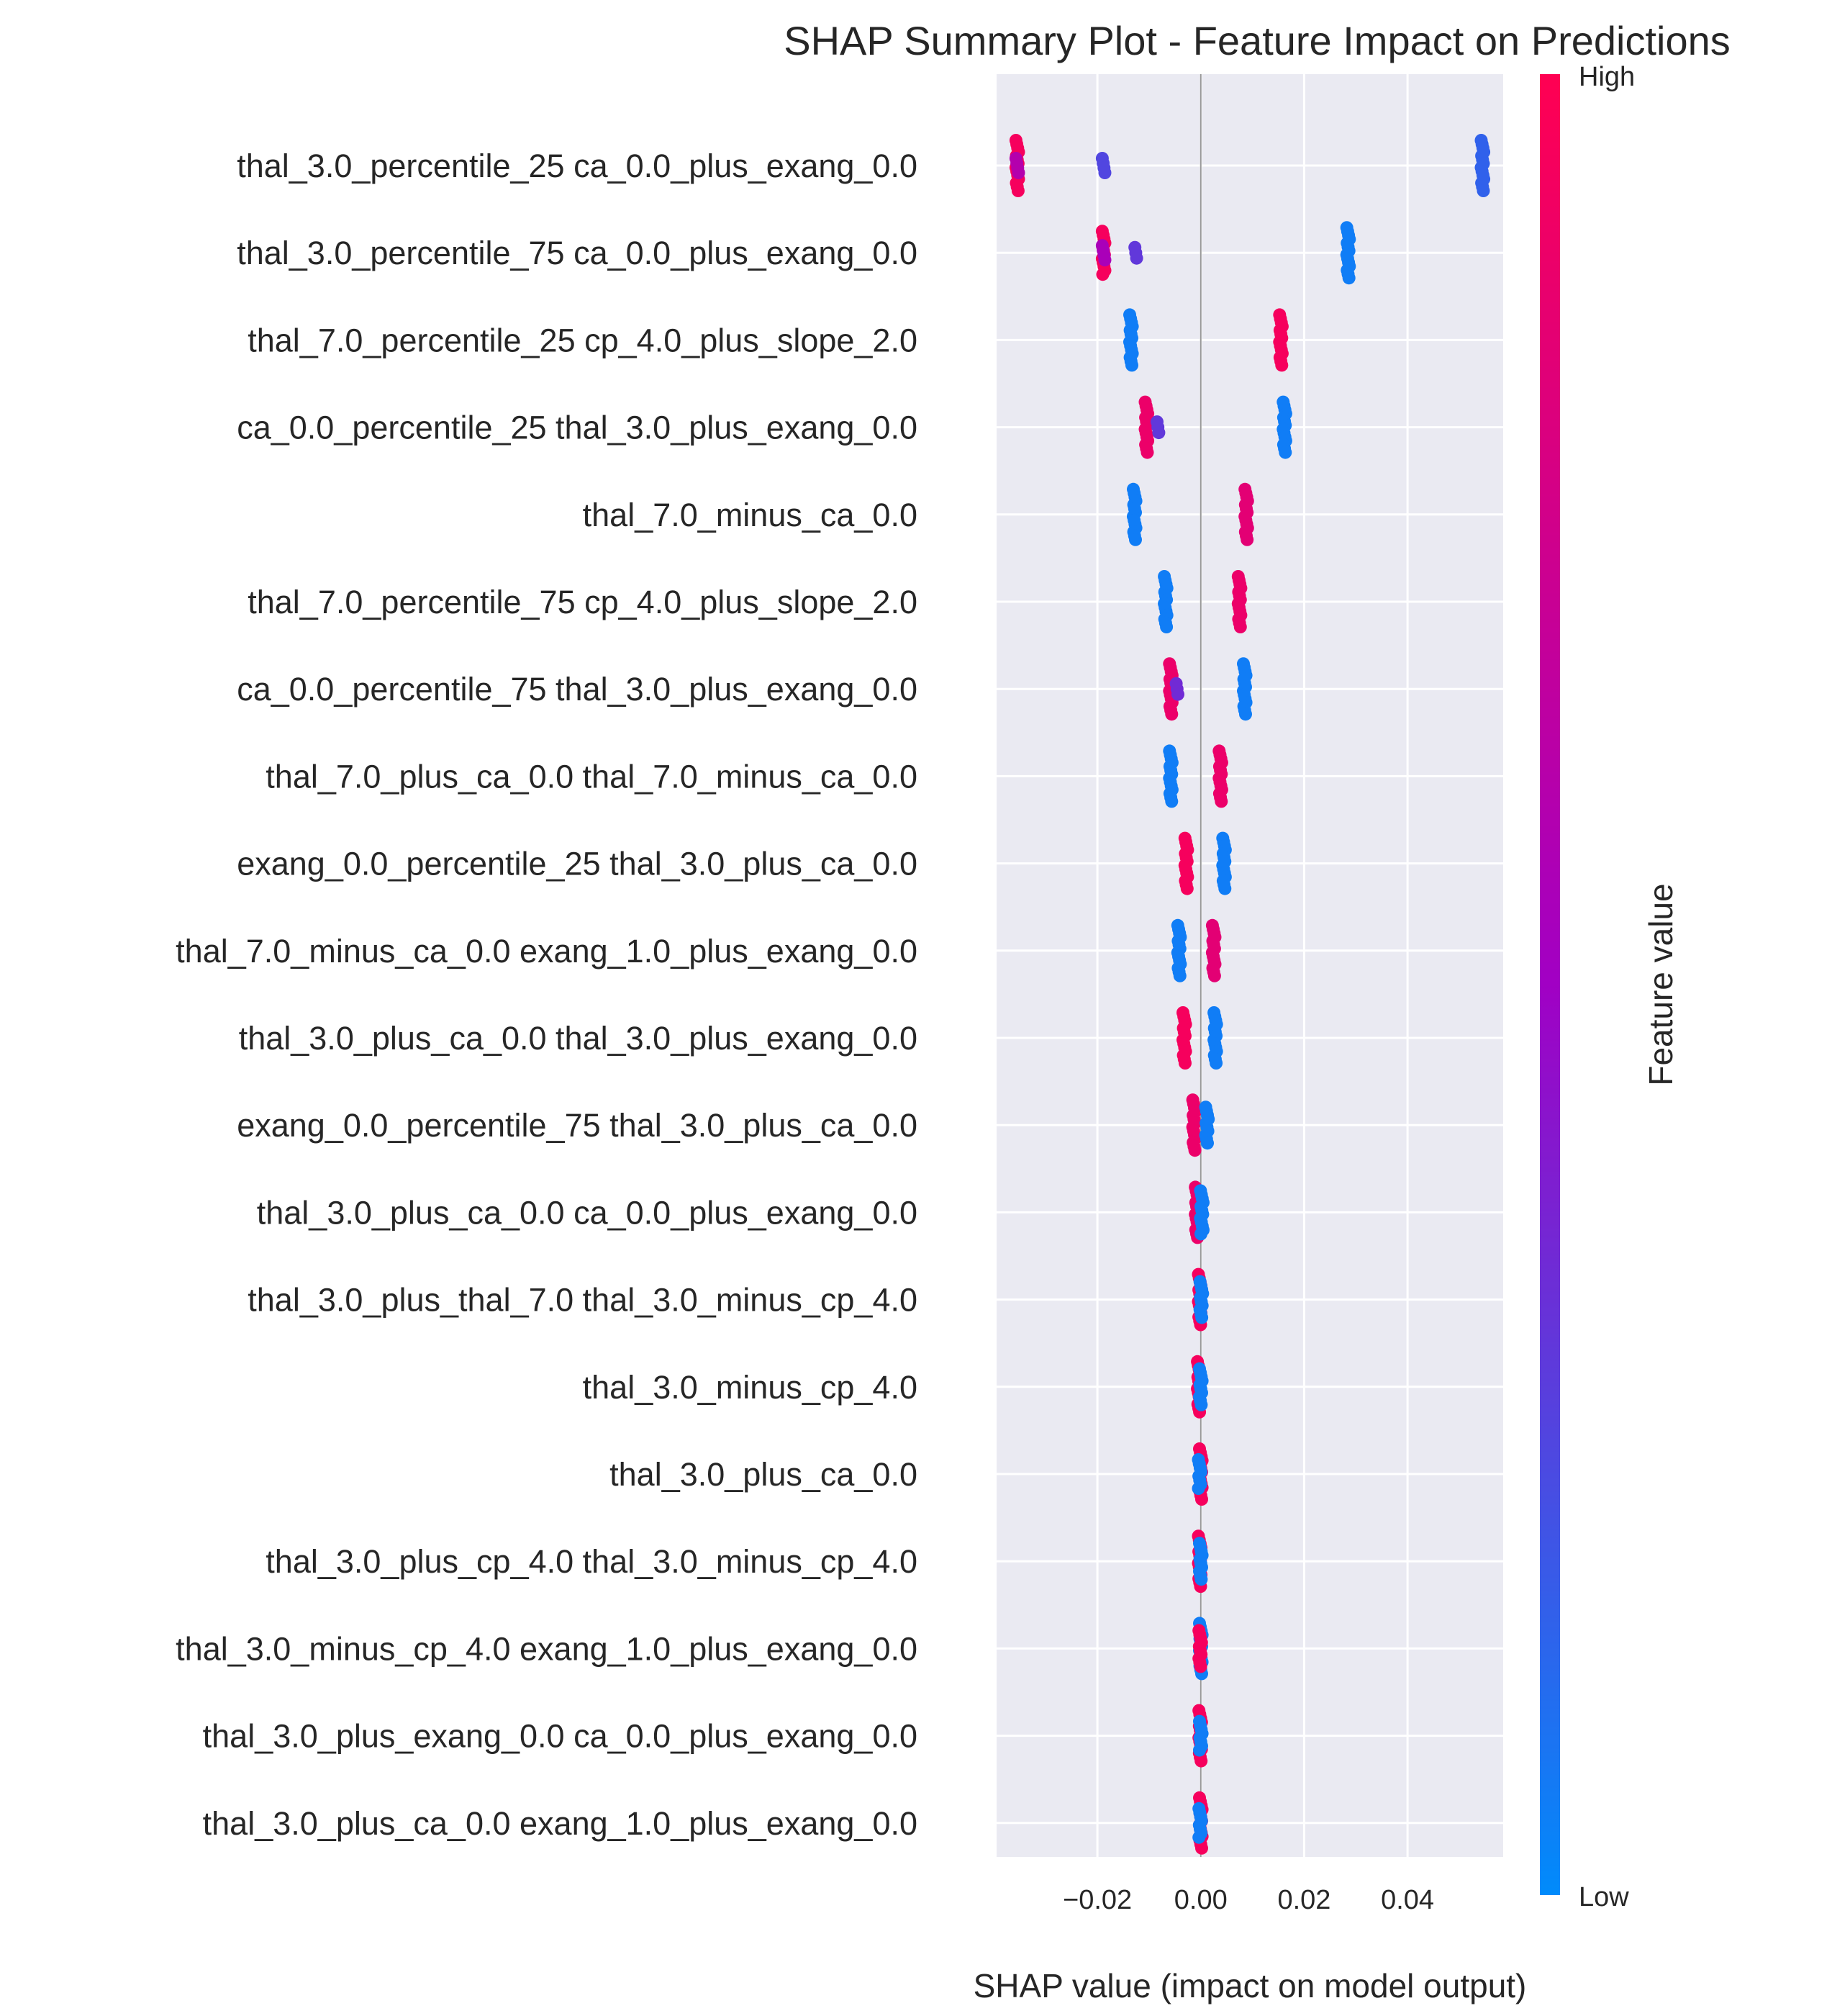 Image resolution: width=1832 pixels, height=2016 pixels. What do you see at coordinates (763, 1474) in the screenshot?
I see `feature-label: thal_3.0_plus_ca_0.0` at bounding box center [763, 1474].